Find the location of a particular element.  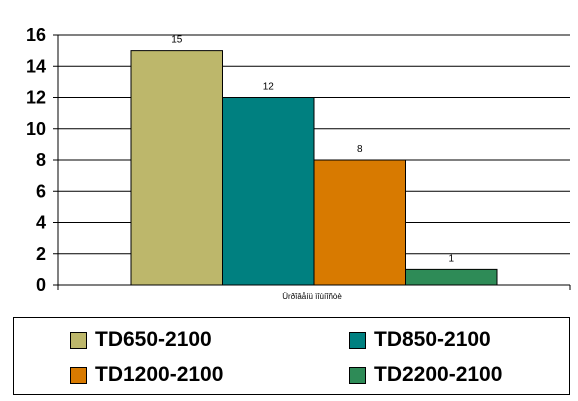

legend-item-td1200: TD1200-2100 is located at coordinates (146, 375).